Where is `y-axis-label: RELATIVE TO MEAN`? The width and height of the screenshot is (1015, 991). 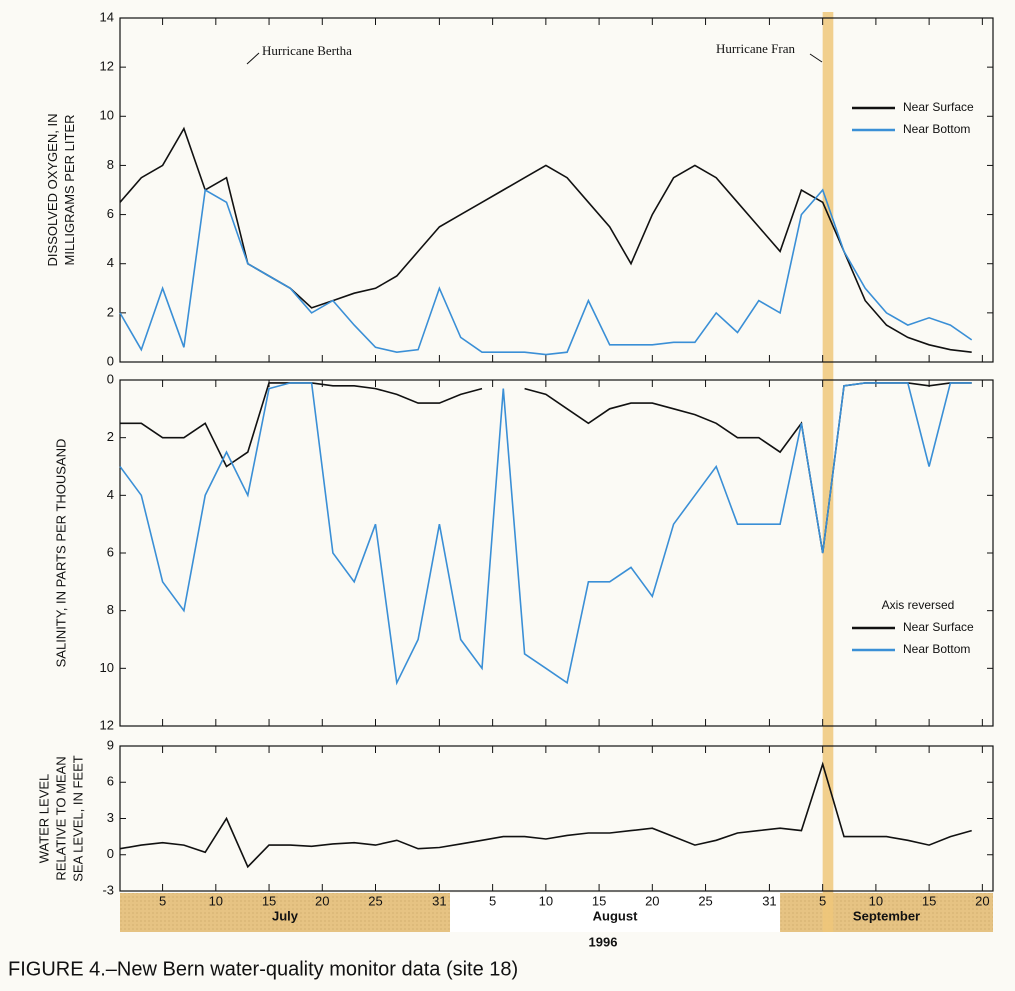
y-axis-label: RELATIVE TO MEAN is located at coordinates (60, 818).